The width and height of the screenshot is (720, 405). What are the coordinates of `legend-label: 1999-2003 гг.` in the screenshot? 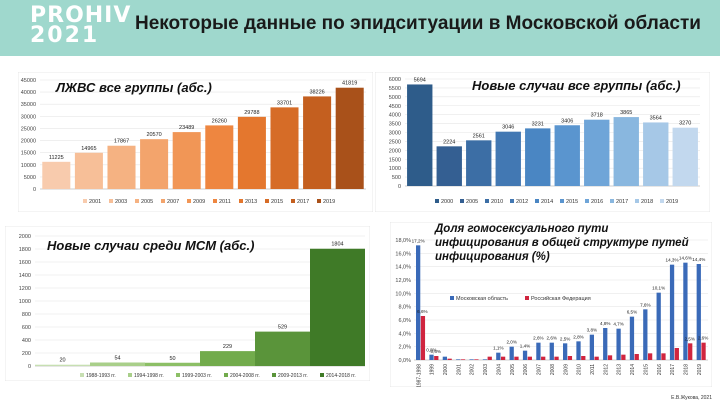 It's located at (197, 376).